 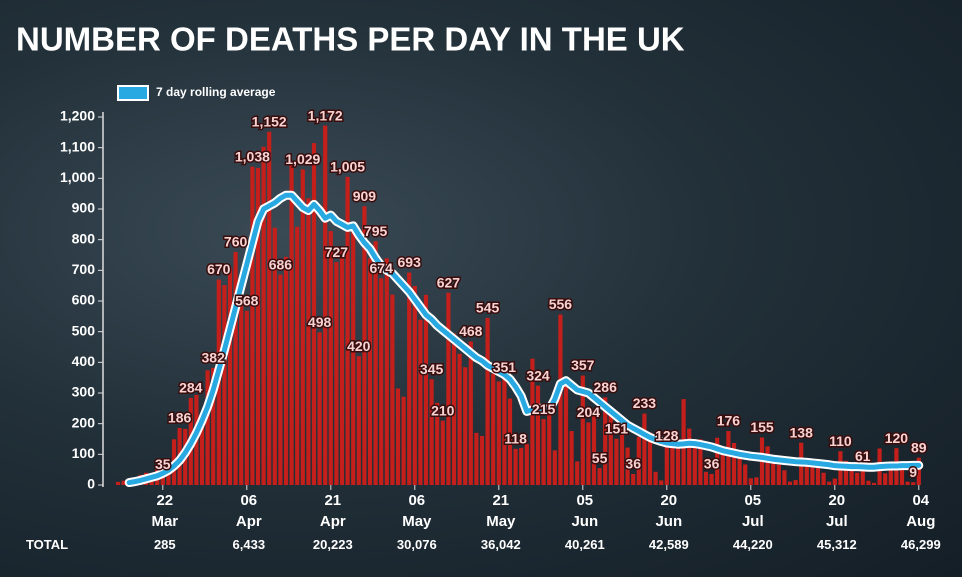 What do you see at coordinates (606, 387) in the screenshot?
I see `data-label: 286` at bounding box center [606, 387].